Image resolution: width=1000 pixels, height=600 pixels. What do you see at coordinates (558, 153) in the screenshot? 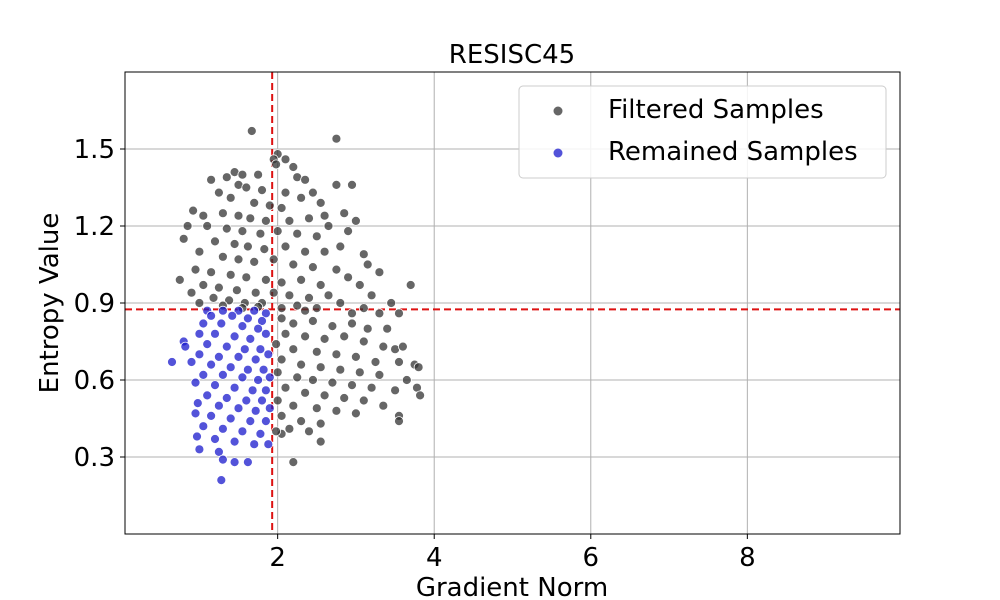
I see `legend-marker-remained` at bounding box center [558, 153].